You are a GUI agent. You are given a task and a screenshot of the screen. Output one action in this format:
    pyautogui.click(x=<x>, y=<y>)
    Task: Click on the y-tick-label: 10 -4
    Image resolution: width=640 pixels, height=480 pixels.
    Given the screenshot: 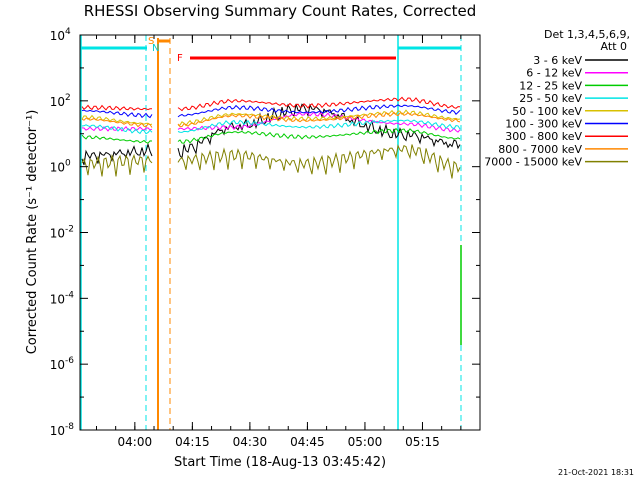 What is the action you would take?
    pyautogui.click(x=62, y=298)
    